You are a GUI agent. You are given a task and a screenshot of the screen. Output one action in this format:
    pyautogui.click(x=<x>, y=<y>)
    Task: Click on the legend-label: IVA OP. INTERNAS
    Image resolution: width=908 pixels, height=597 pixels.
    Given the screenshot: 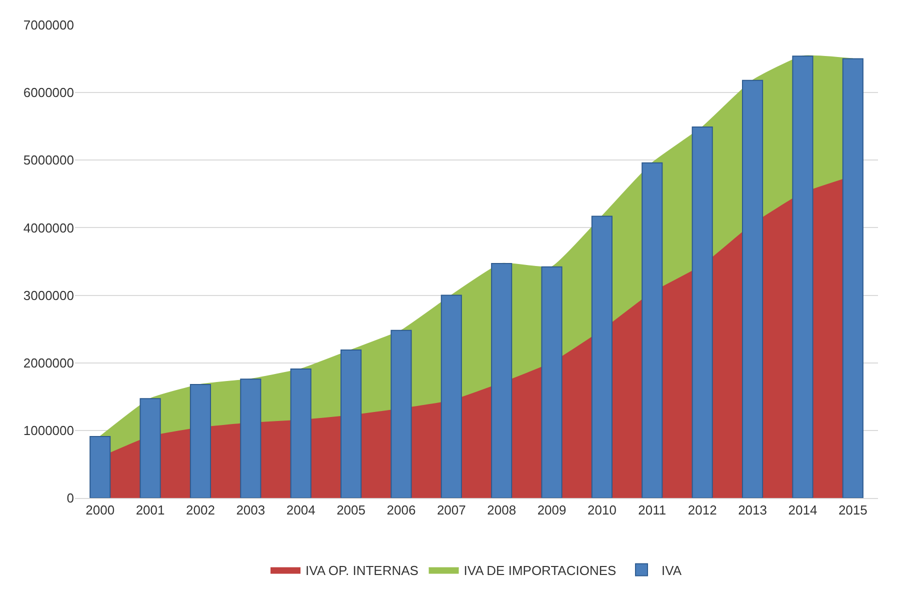 What is the action you would take?
    pyautogui.click(x=362, y=570)
    